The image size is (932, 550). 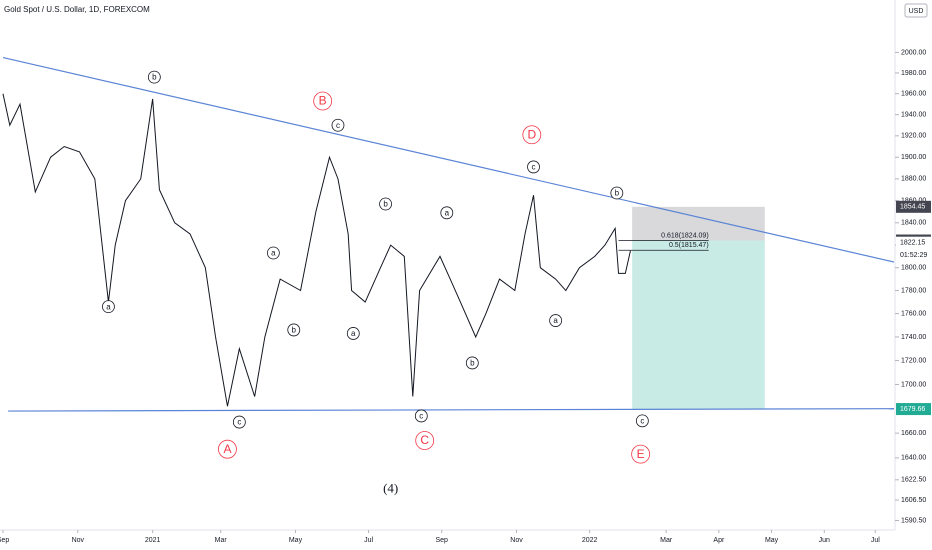 I want to click on fib-label: 0.5(1815.47), so click(x=689, y=245).